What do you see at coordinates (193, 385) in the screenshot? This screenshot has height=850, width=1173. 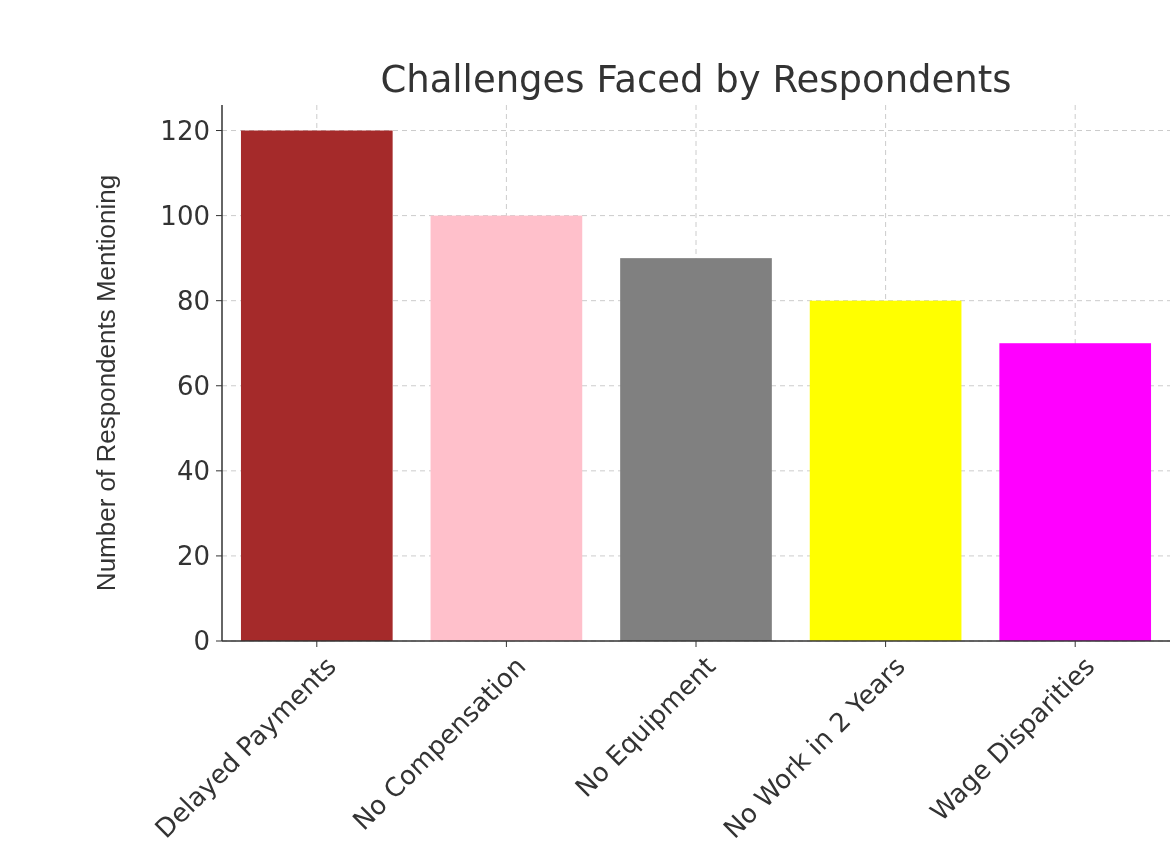 I see `y-tick-label: 60` at bounding box center [193, 385].